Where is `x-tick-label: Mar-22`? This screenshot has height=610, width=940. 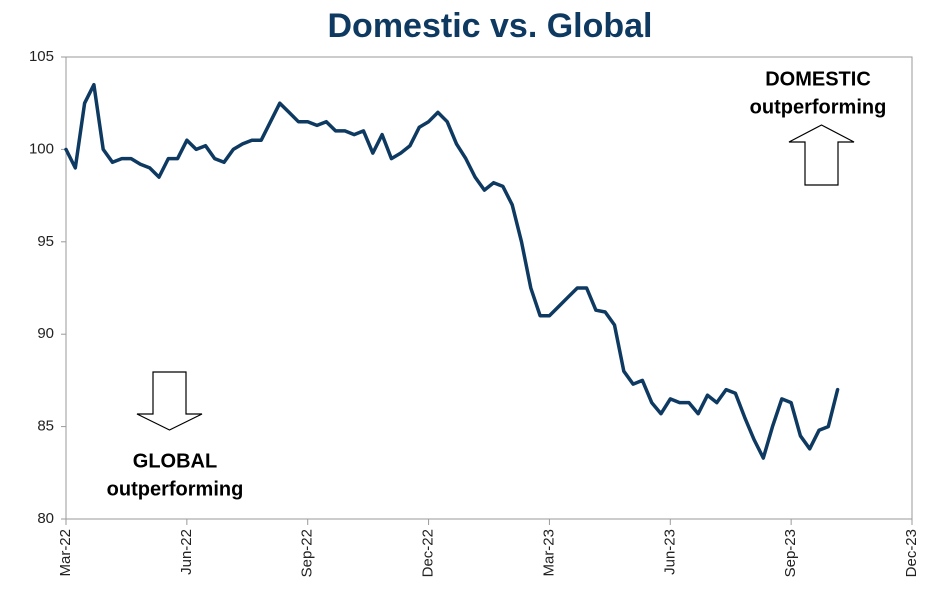
x-tick-label: Mar-22 is located at coordinates (65, 553).